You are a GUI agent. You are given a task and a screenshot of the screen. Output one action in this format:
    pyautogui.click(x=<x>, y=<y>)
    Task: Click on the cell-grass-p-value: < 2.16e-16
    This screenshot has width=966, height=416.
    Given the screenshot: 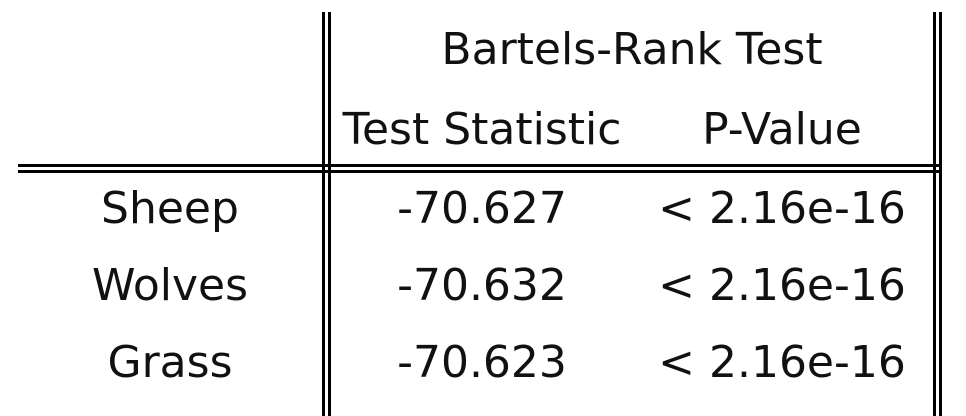 What is the action you would take?
    pyautogui.click(x=782, y=362)
    